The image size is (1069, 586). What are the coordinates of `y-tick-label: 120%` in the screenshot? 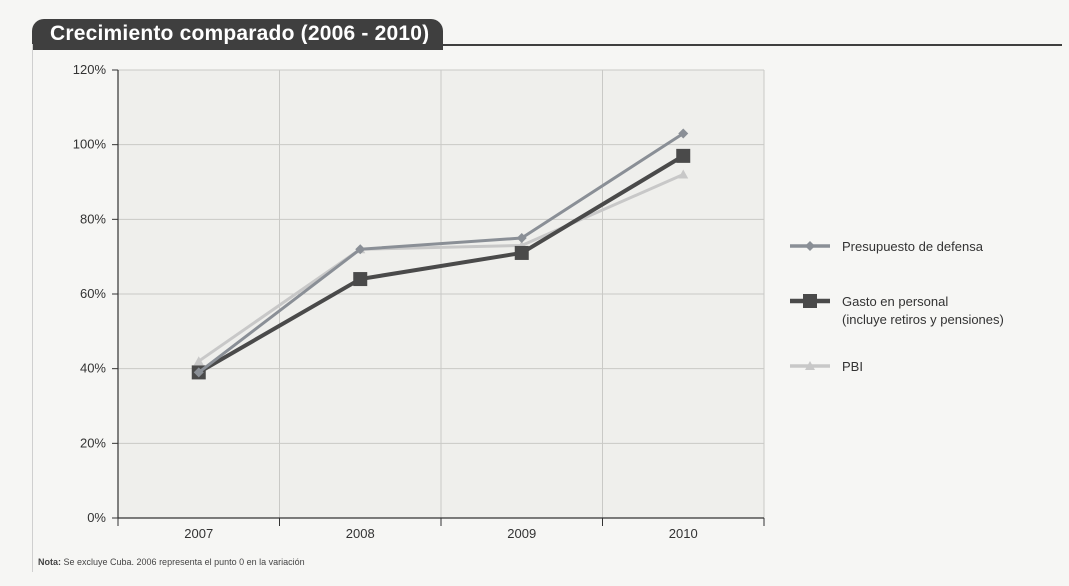 It's located at (90, 69).